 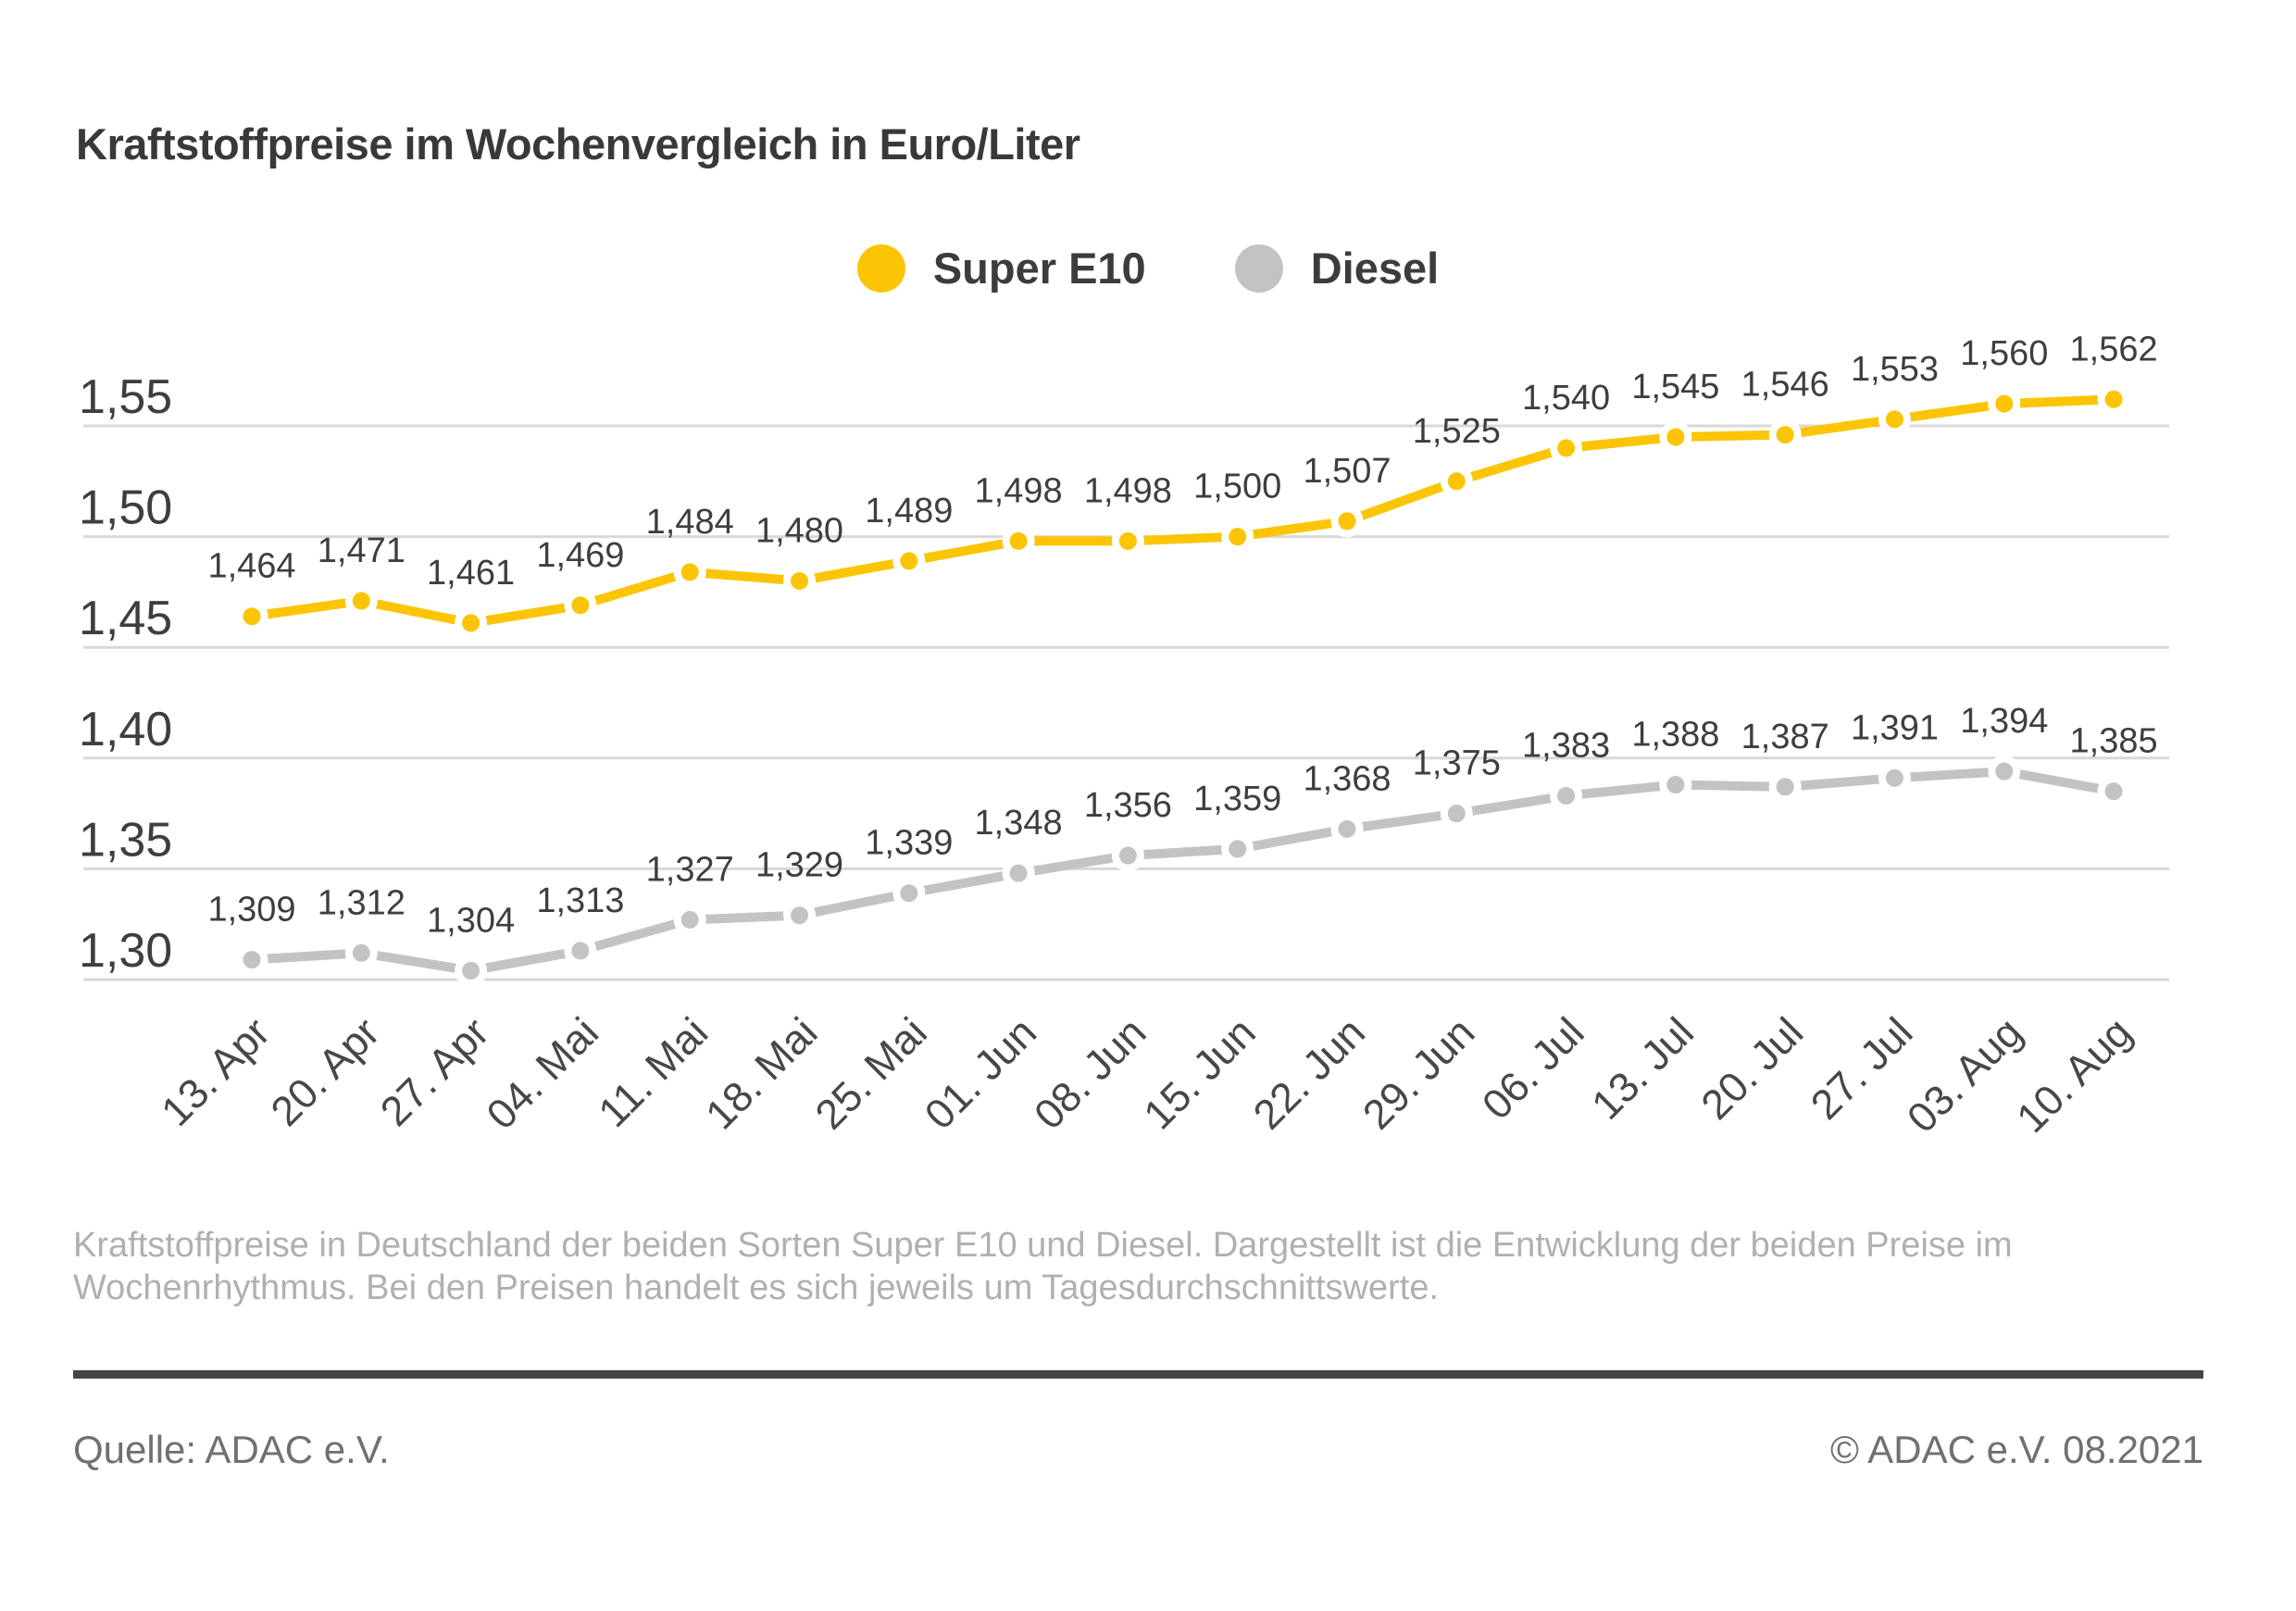 I want to click on legend-item-diesel: Diesel, so click(x=1337, y=268).